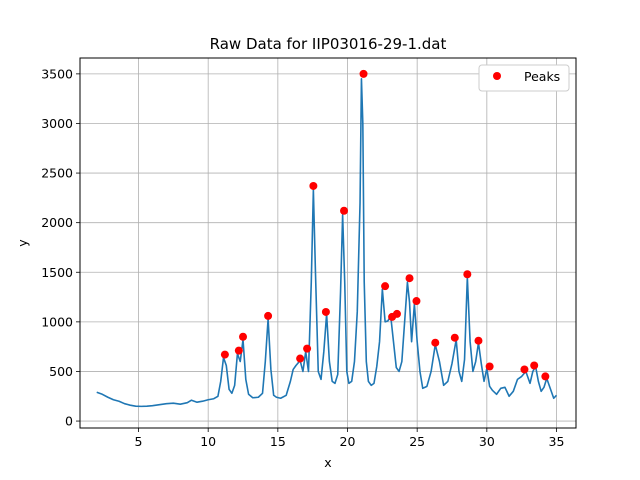 This screenshot has width=640, height=480. What do you see at coordinates (417, 441) in the screenshot?
I see `x-tick-label: 25` at bounding box center [417, 441].